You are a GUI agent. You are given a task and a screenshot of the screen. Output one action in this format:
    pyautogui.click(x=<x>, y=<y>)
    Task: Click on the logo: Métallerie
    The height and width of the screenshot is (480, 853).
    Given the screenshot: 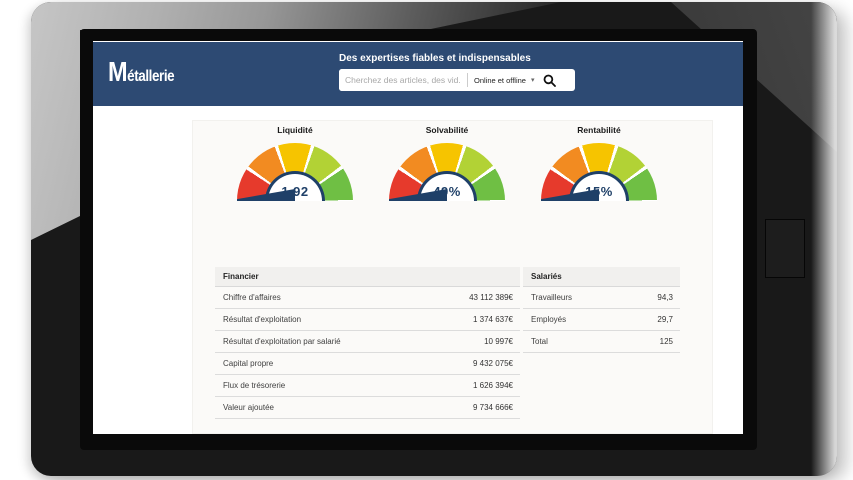 What is the action you would take?
    pyautogui.click(x=141, y=71)
    